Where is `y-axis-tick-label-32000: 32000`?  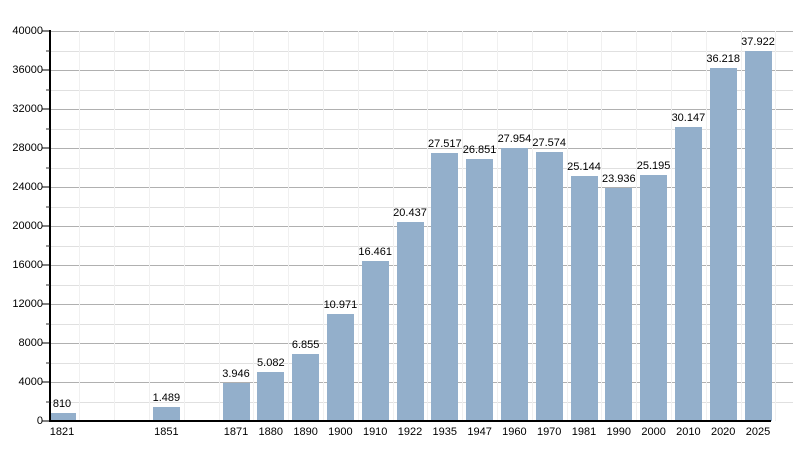 y-axis-tick-label-32000: 32000 is located at coordinates (27, 109).